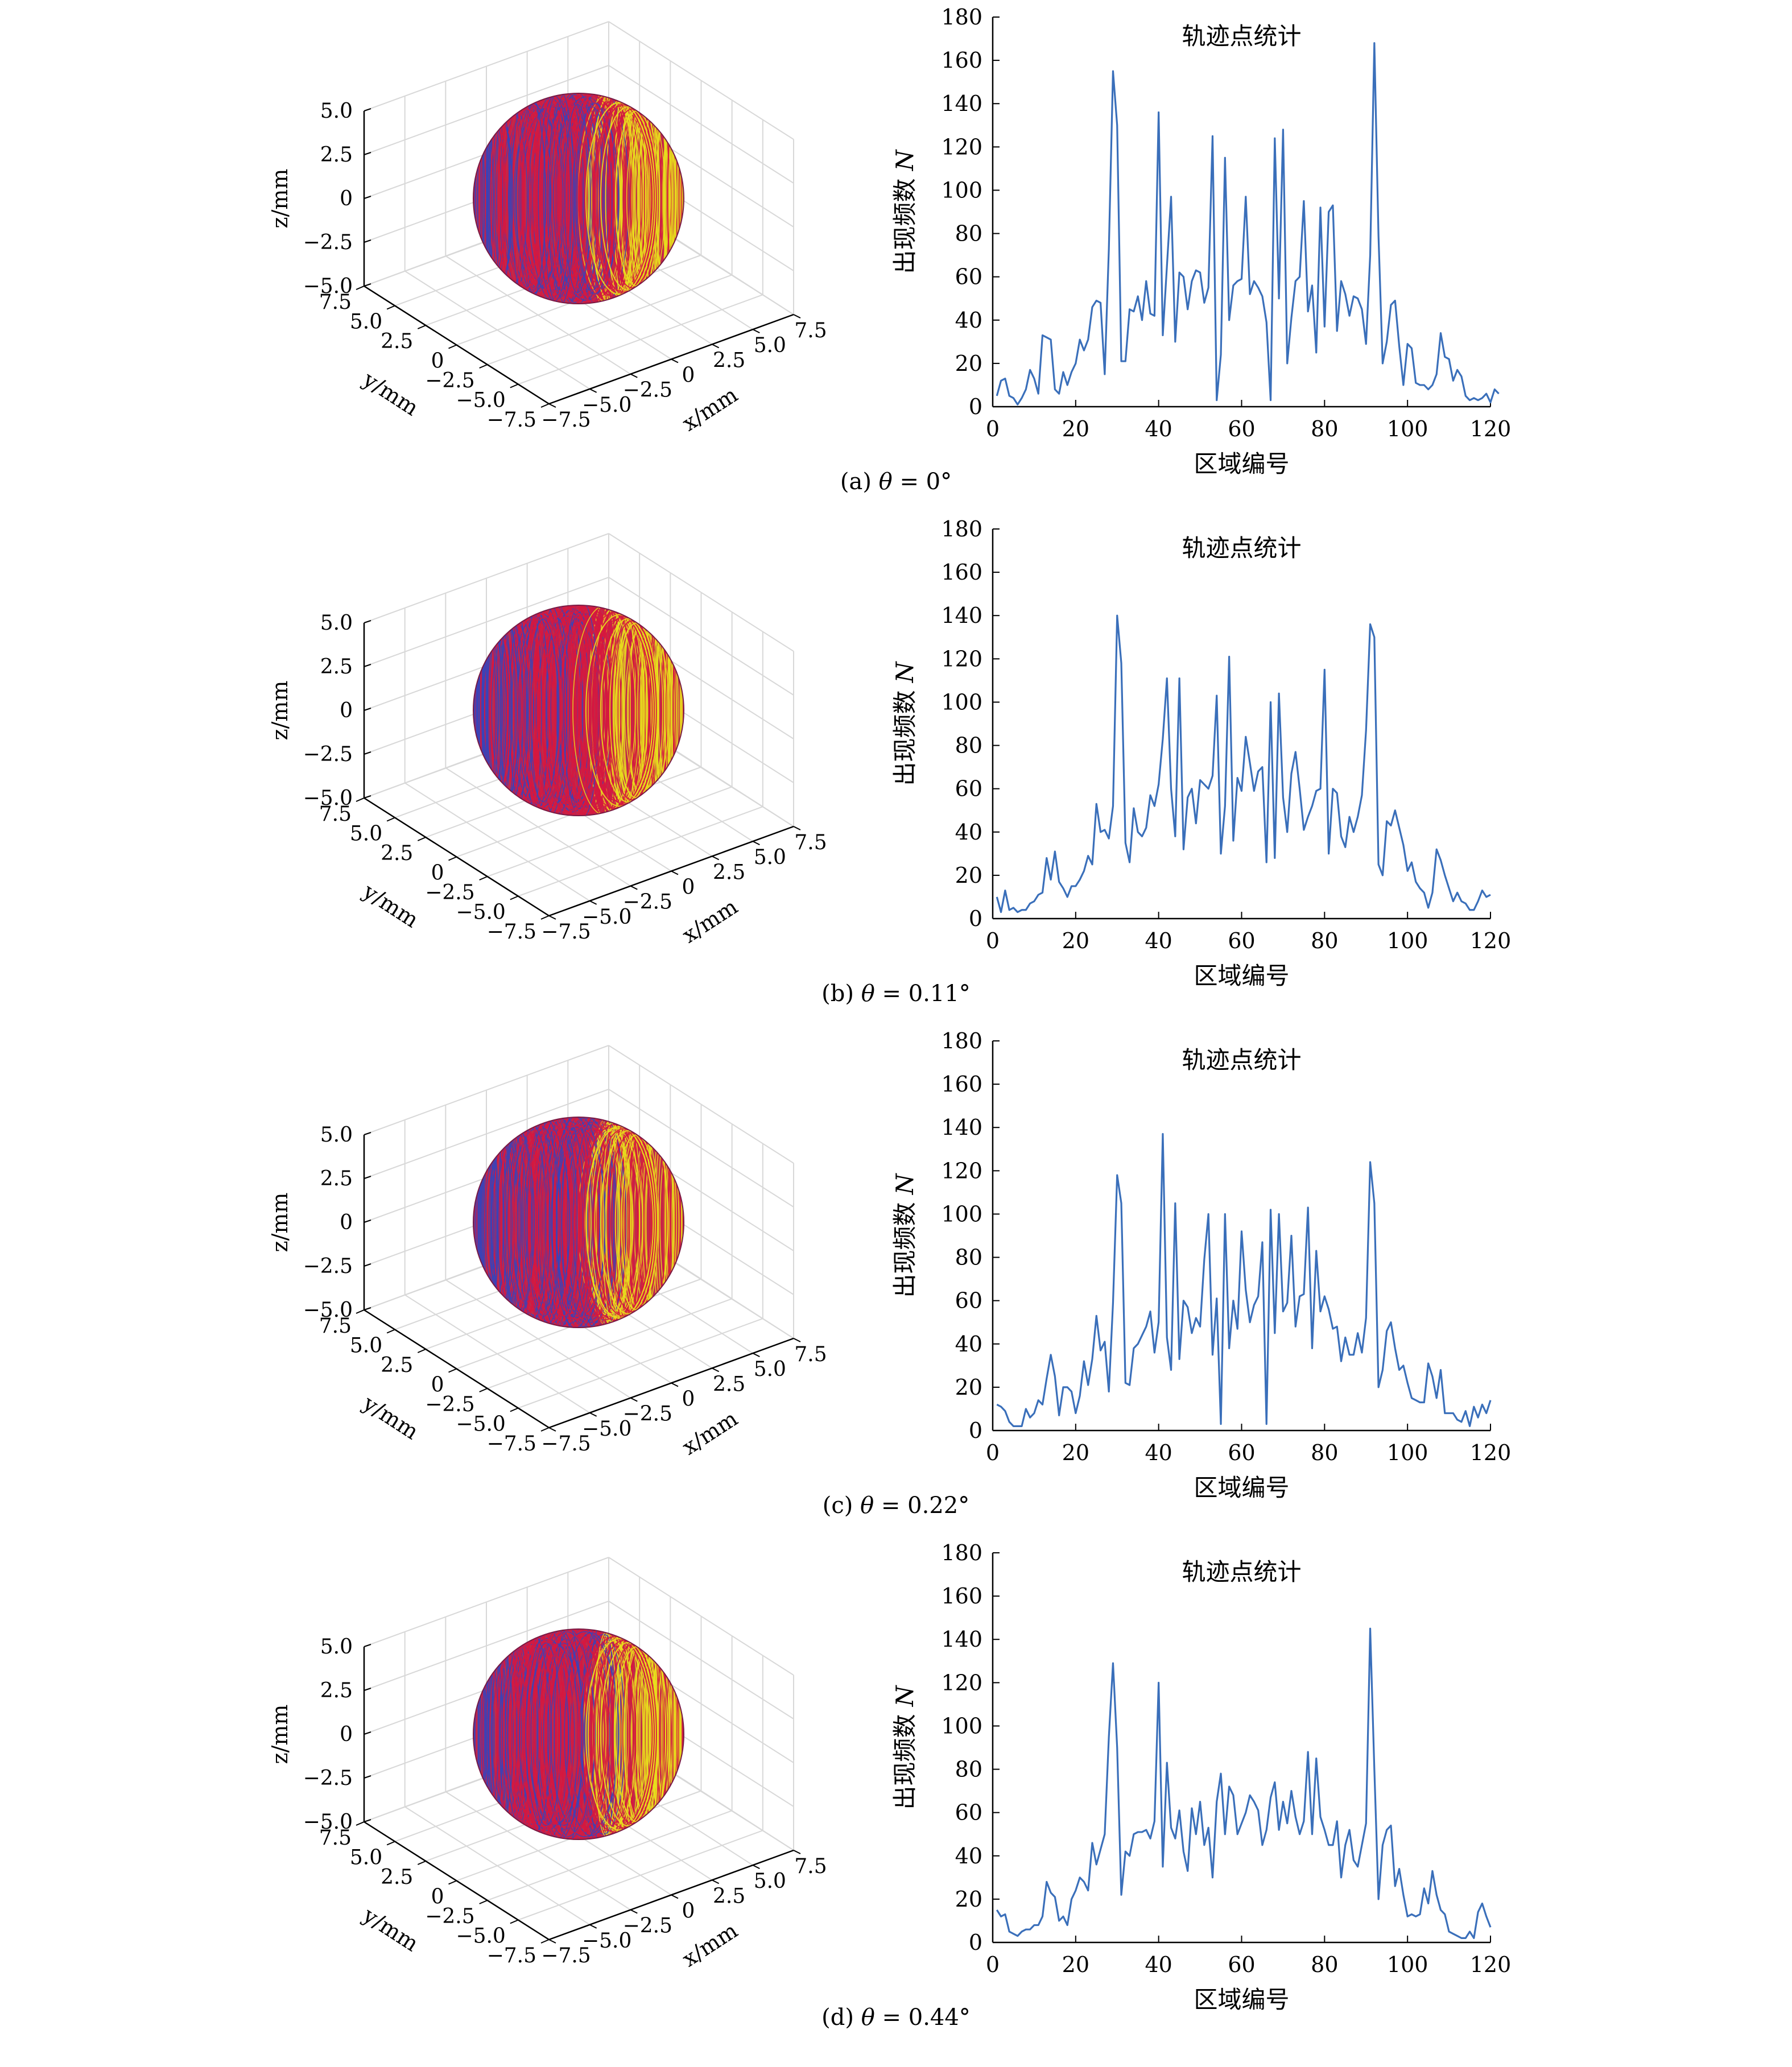 This screenshot has height=2067, width=1792. What do you see at coordinates (1324, 1452) in the screenshot?
I see `x-tick-label: 80` at bounding box center [1324, 1452].